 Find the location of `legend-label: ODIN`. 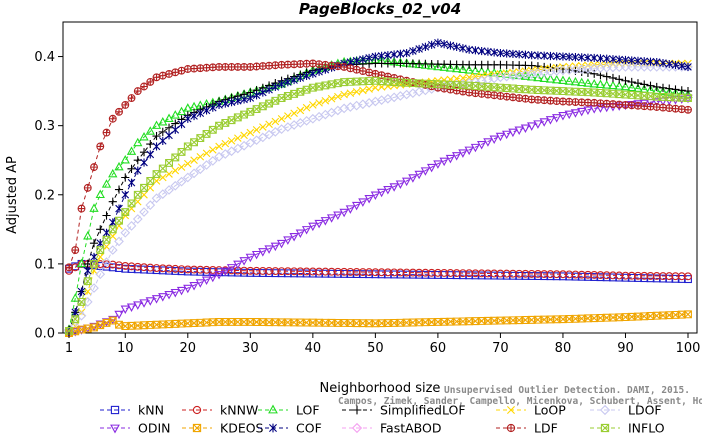

legend-label: ODIN is located at coordinates (154, 427).